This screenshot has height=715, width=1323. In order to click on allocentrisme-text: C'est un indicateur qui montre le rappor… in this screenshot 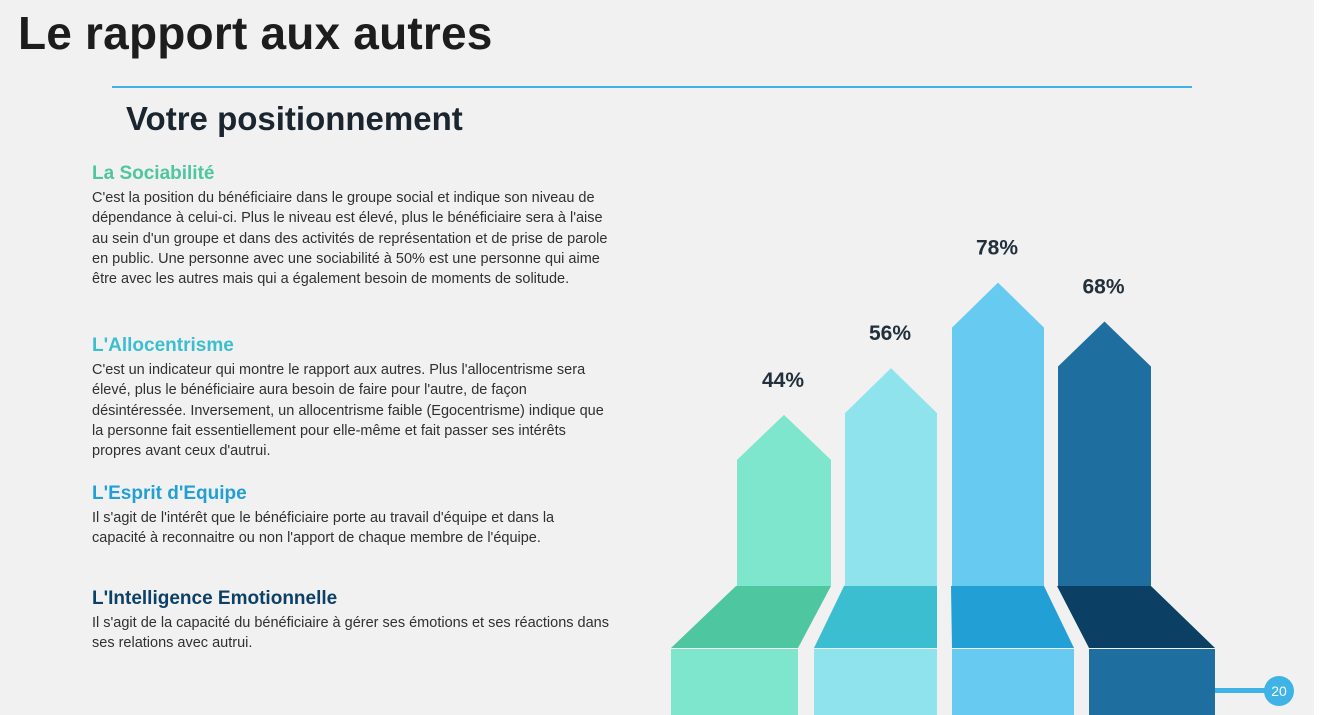, I will do `click(348, 411)`.